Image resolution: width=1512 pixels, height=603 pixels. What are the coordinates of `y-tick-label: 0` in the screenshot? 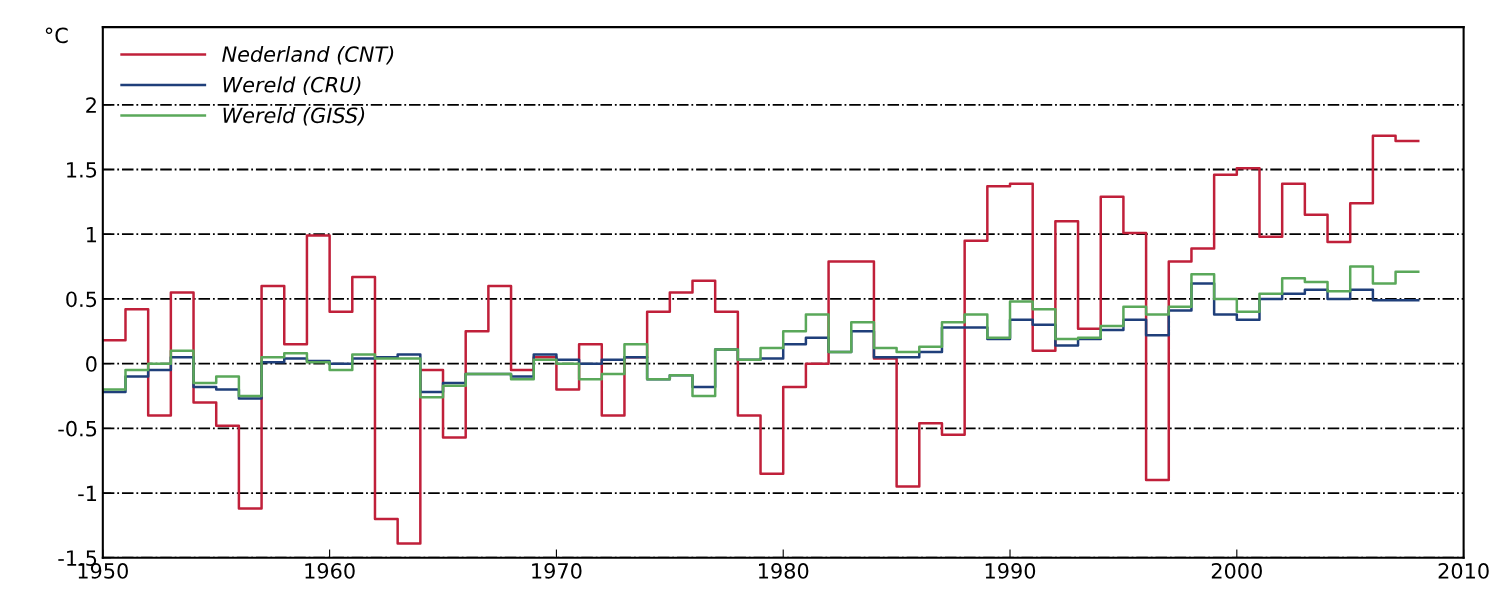 It's located at (91, 364).